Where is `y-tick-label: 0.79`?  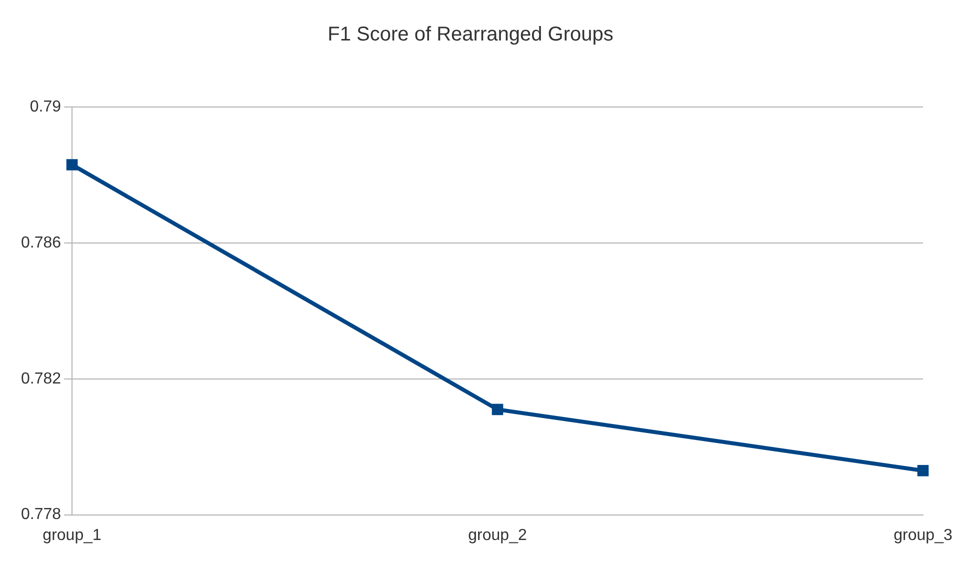
y-tick-label: 0.79 is located at coordinates (46, 107).